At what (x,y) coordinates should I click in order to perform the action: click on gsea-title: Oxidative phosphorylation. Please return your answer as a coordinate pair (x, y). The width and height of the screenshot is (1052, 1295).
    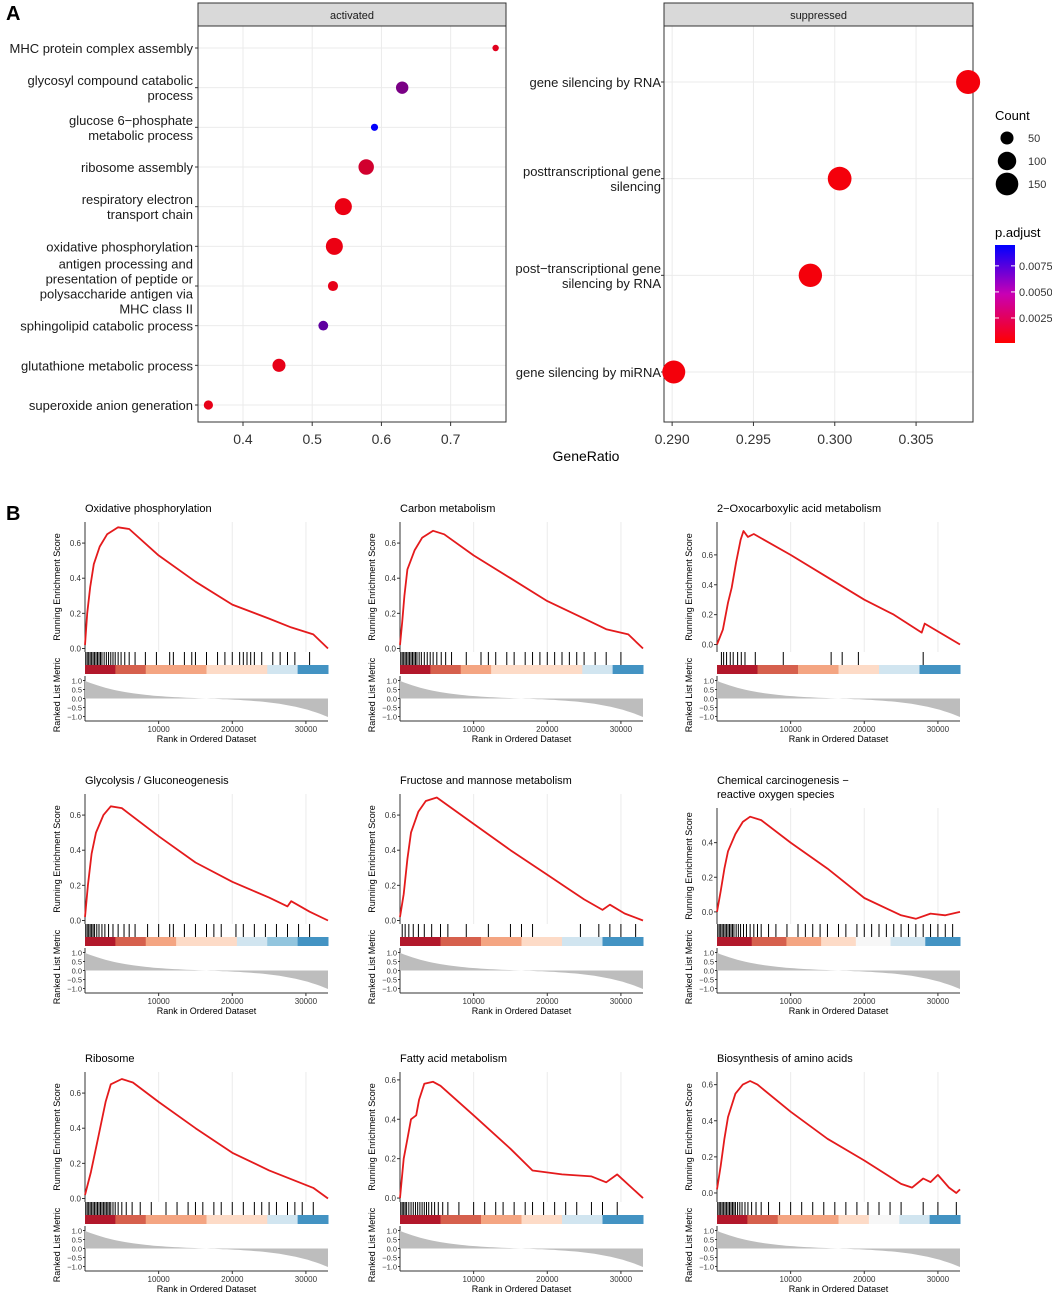
    Looking at the image, I should click on (148, 509).